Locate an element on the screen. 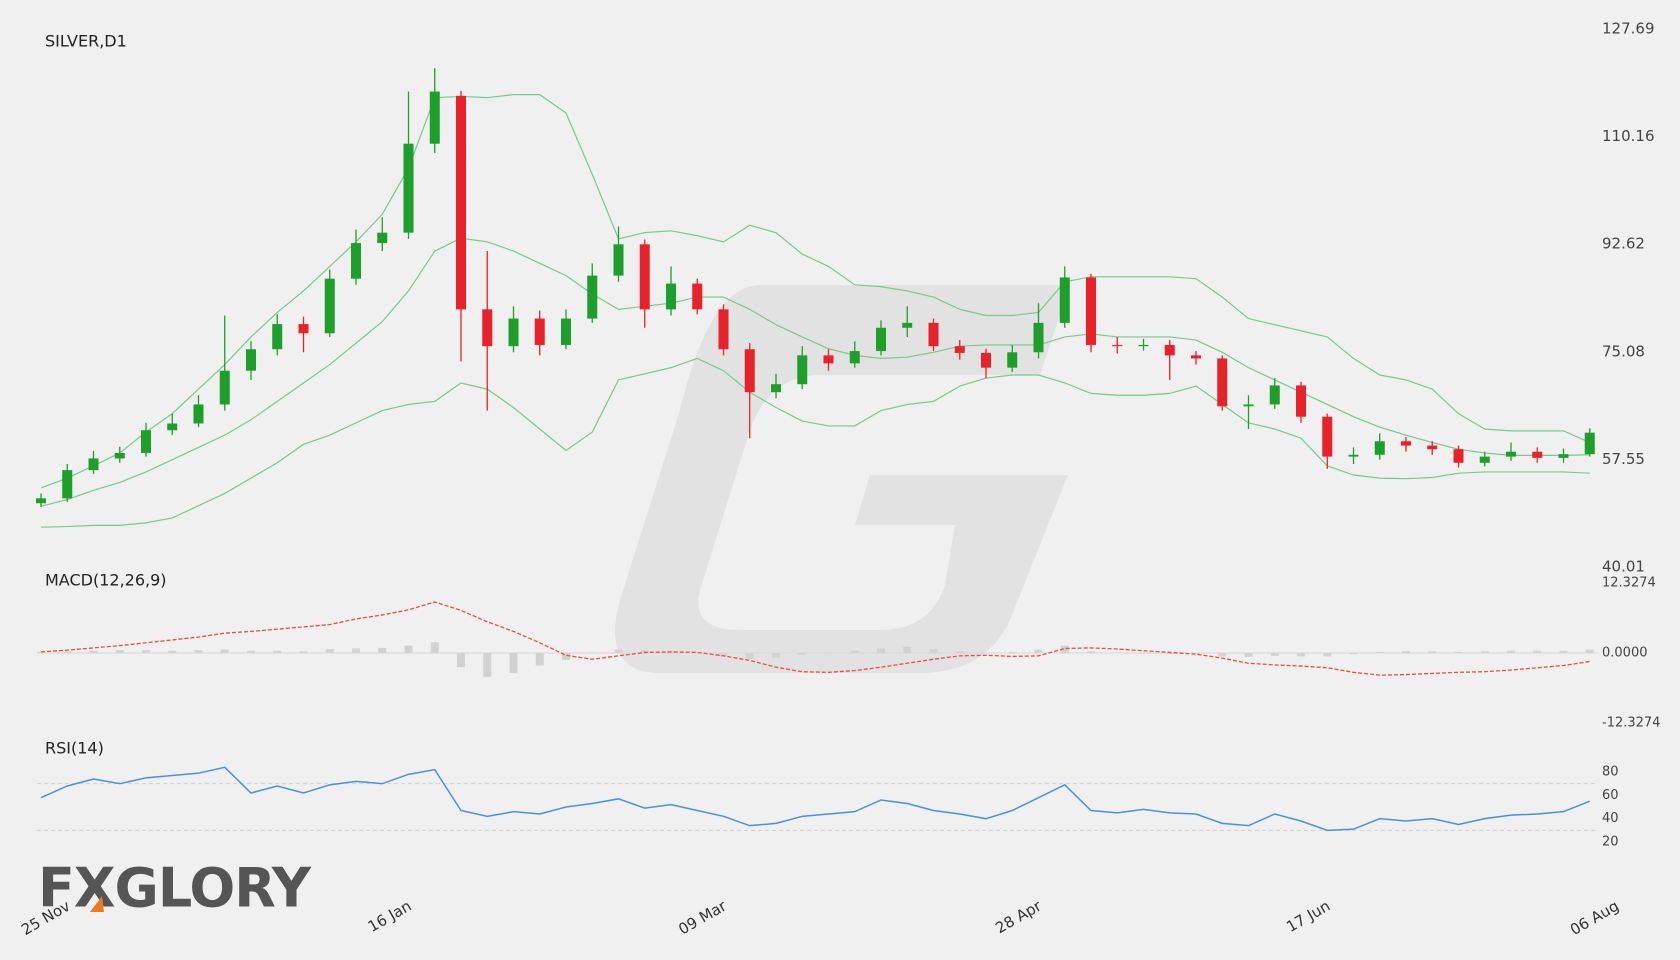  y-tick-label: 75.08 is located at coordinates (1623, 351).